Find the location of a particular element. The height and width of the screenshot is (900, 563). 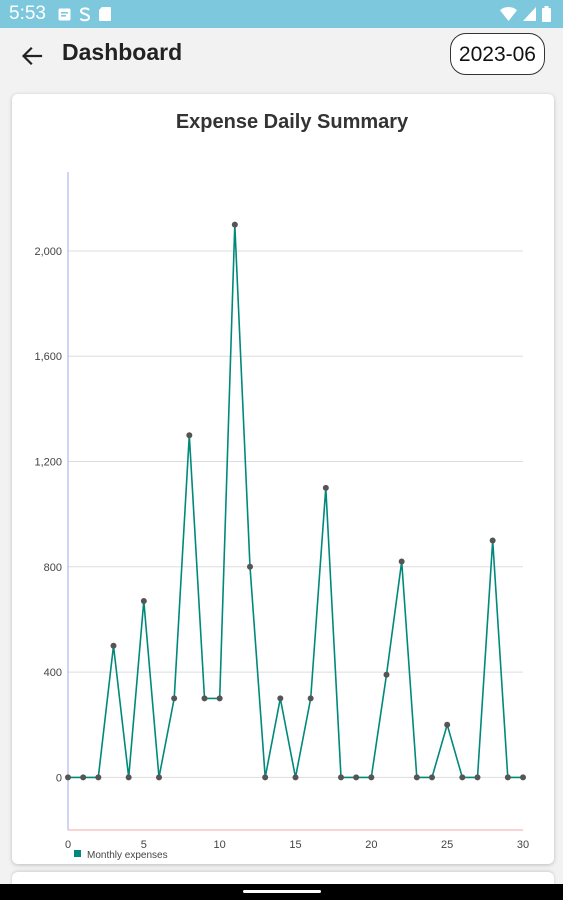

home-handle is located at coordinates (282, 891).